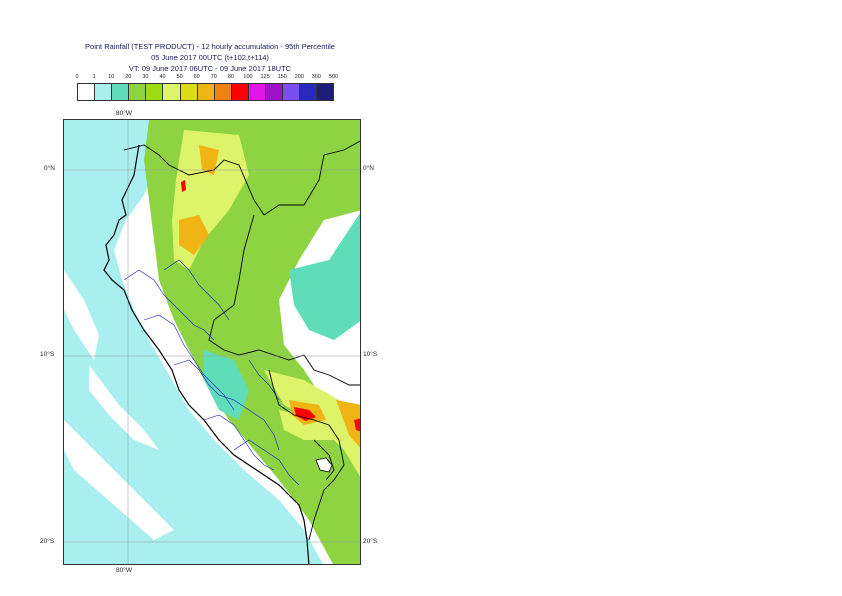 The image size is (842, 596). What do you see at coordinates (299, 77) in the screenshot?
I see `legend-tick-label: 200` at bounding box center [299, 77].